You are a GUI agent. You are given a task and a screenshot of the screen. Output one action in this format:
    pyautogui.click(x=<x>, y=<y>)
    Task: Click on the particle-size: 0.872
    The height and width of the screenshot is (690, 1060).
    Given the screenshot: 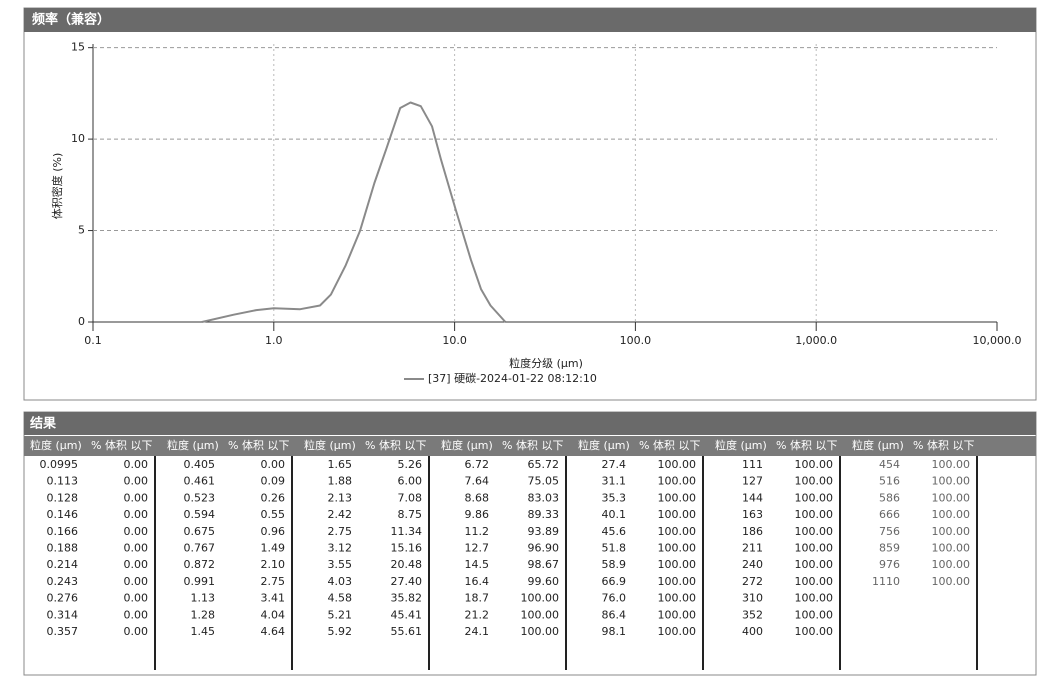 What is the action you would take?
    pyautogui.click(x=200, y=564)
    